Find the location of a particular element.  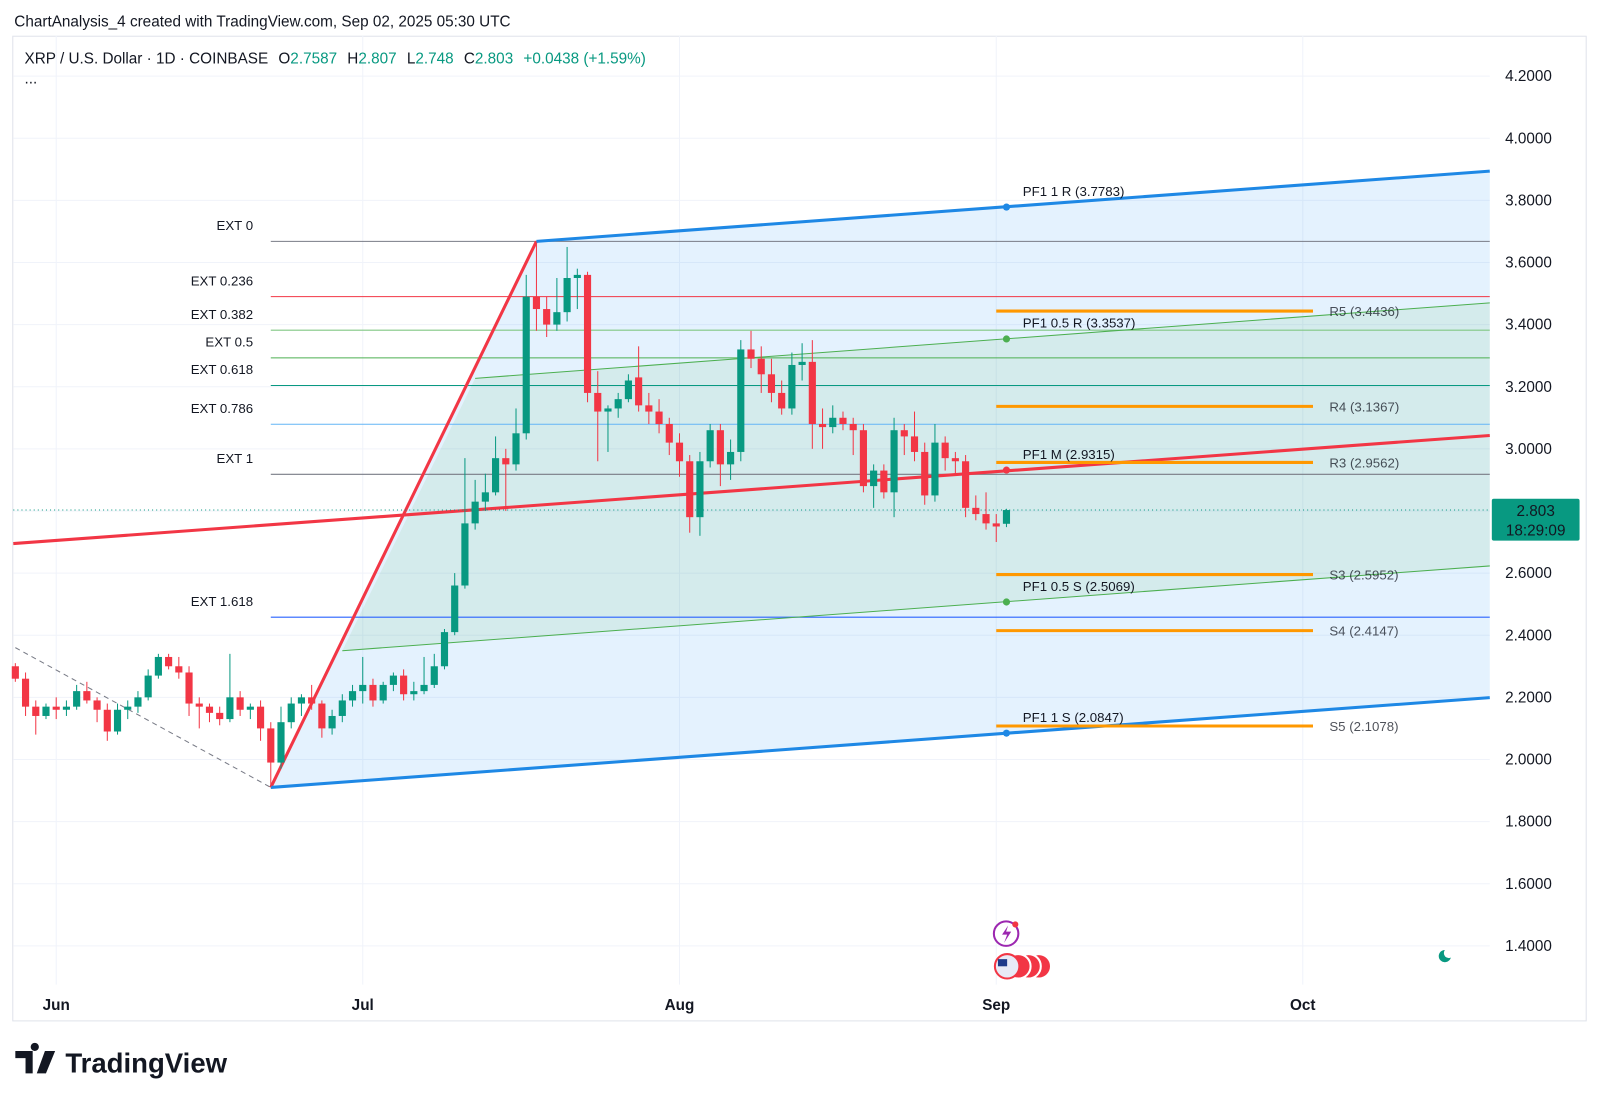

ohlc-value: 2.803 is located at coordinates (494, 58).